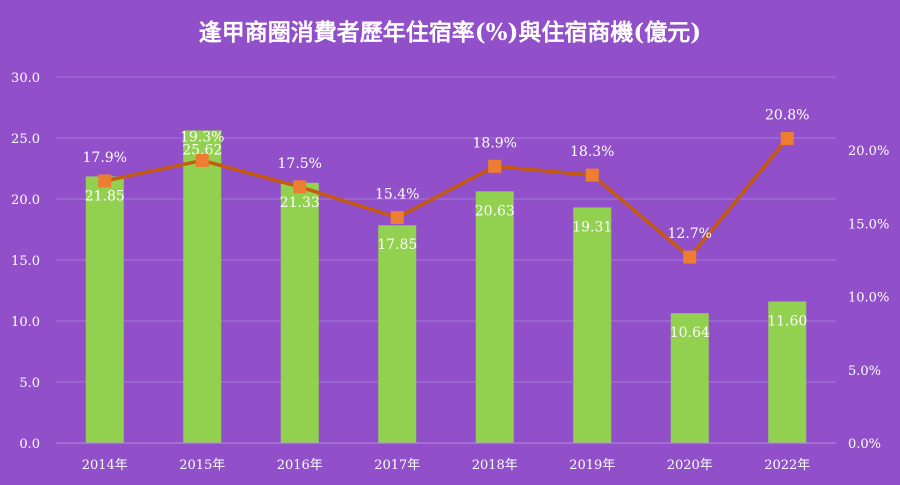  I want to click on x-tick-label: 2018年, so click(495, 465).